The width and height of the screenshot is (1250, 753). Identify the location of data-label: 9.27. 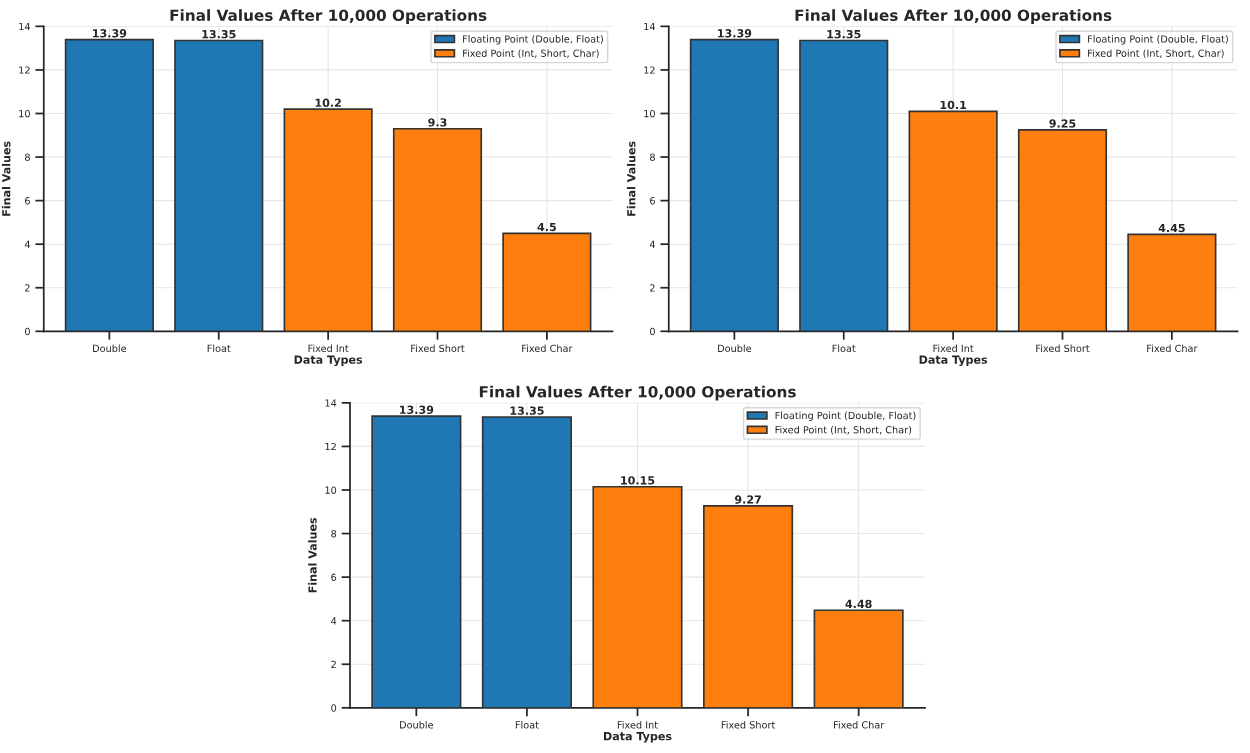
(747, 499).